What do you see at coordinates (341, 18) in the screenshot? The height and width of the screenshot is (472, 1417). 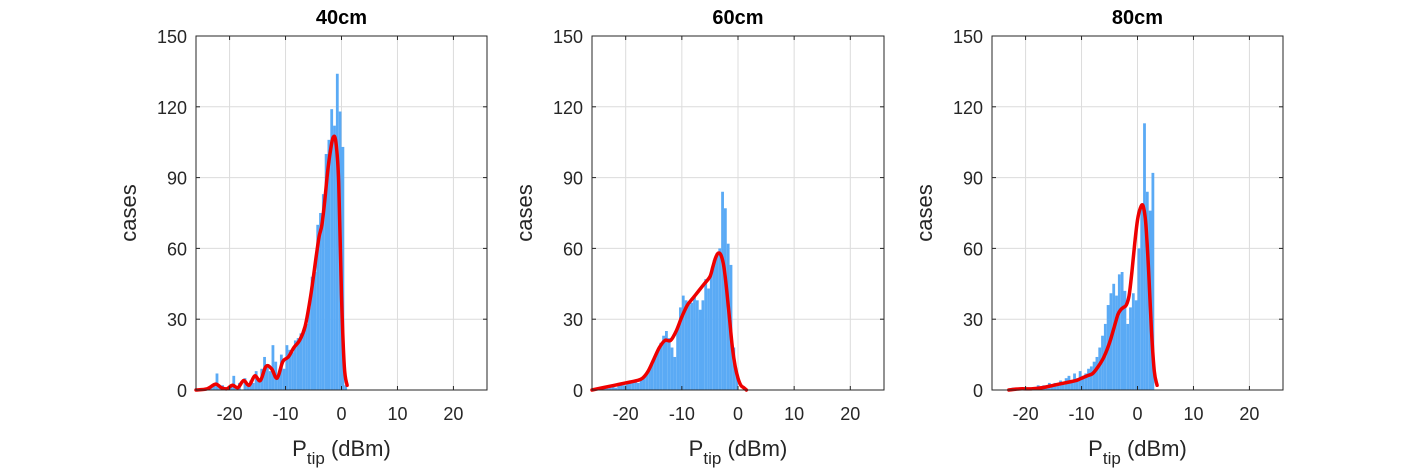 I see `chart-title: 40cm` at bounding box center [341, 18].